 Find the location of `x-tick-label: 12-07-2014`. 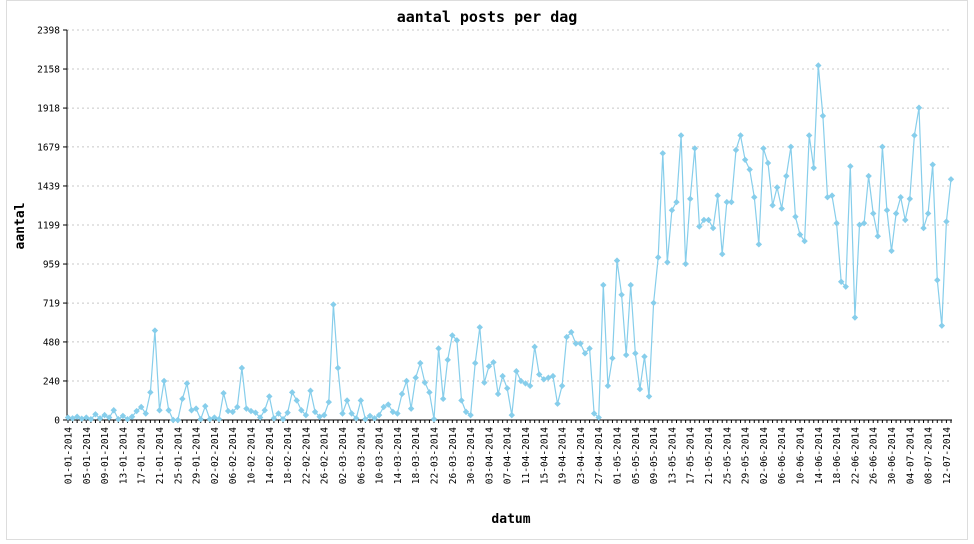

x-tick-label: 12-07-2014 is located at coordinates (947, 455).